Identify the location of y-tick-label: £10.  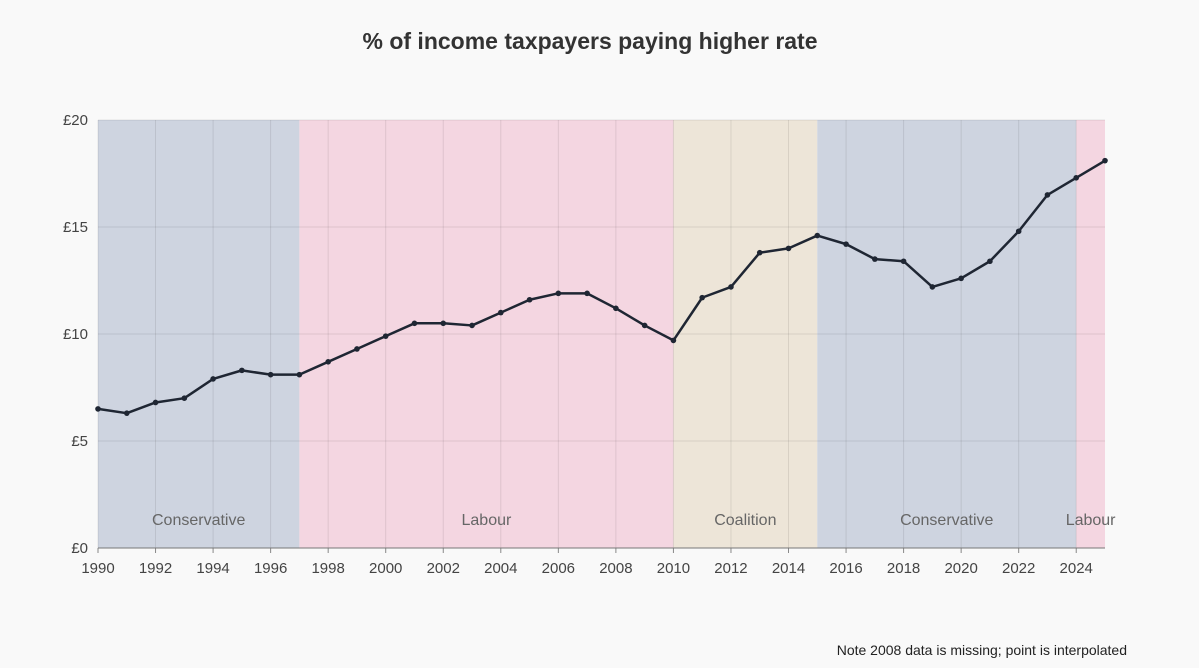
(75, 334).